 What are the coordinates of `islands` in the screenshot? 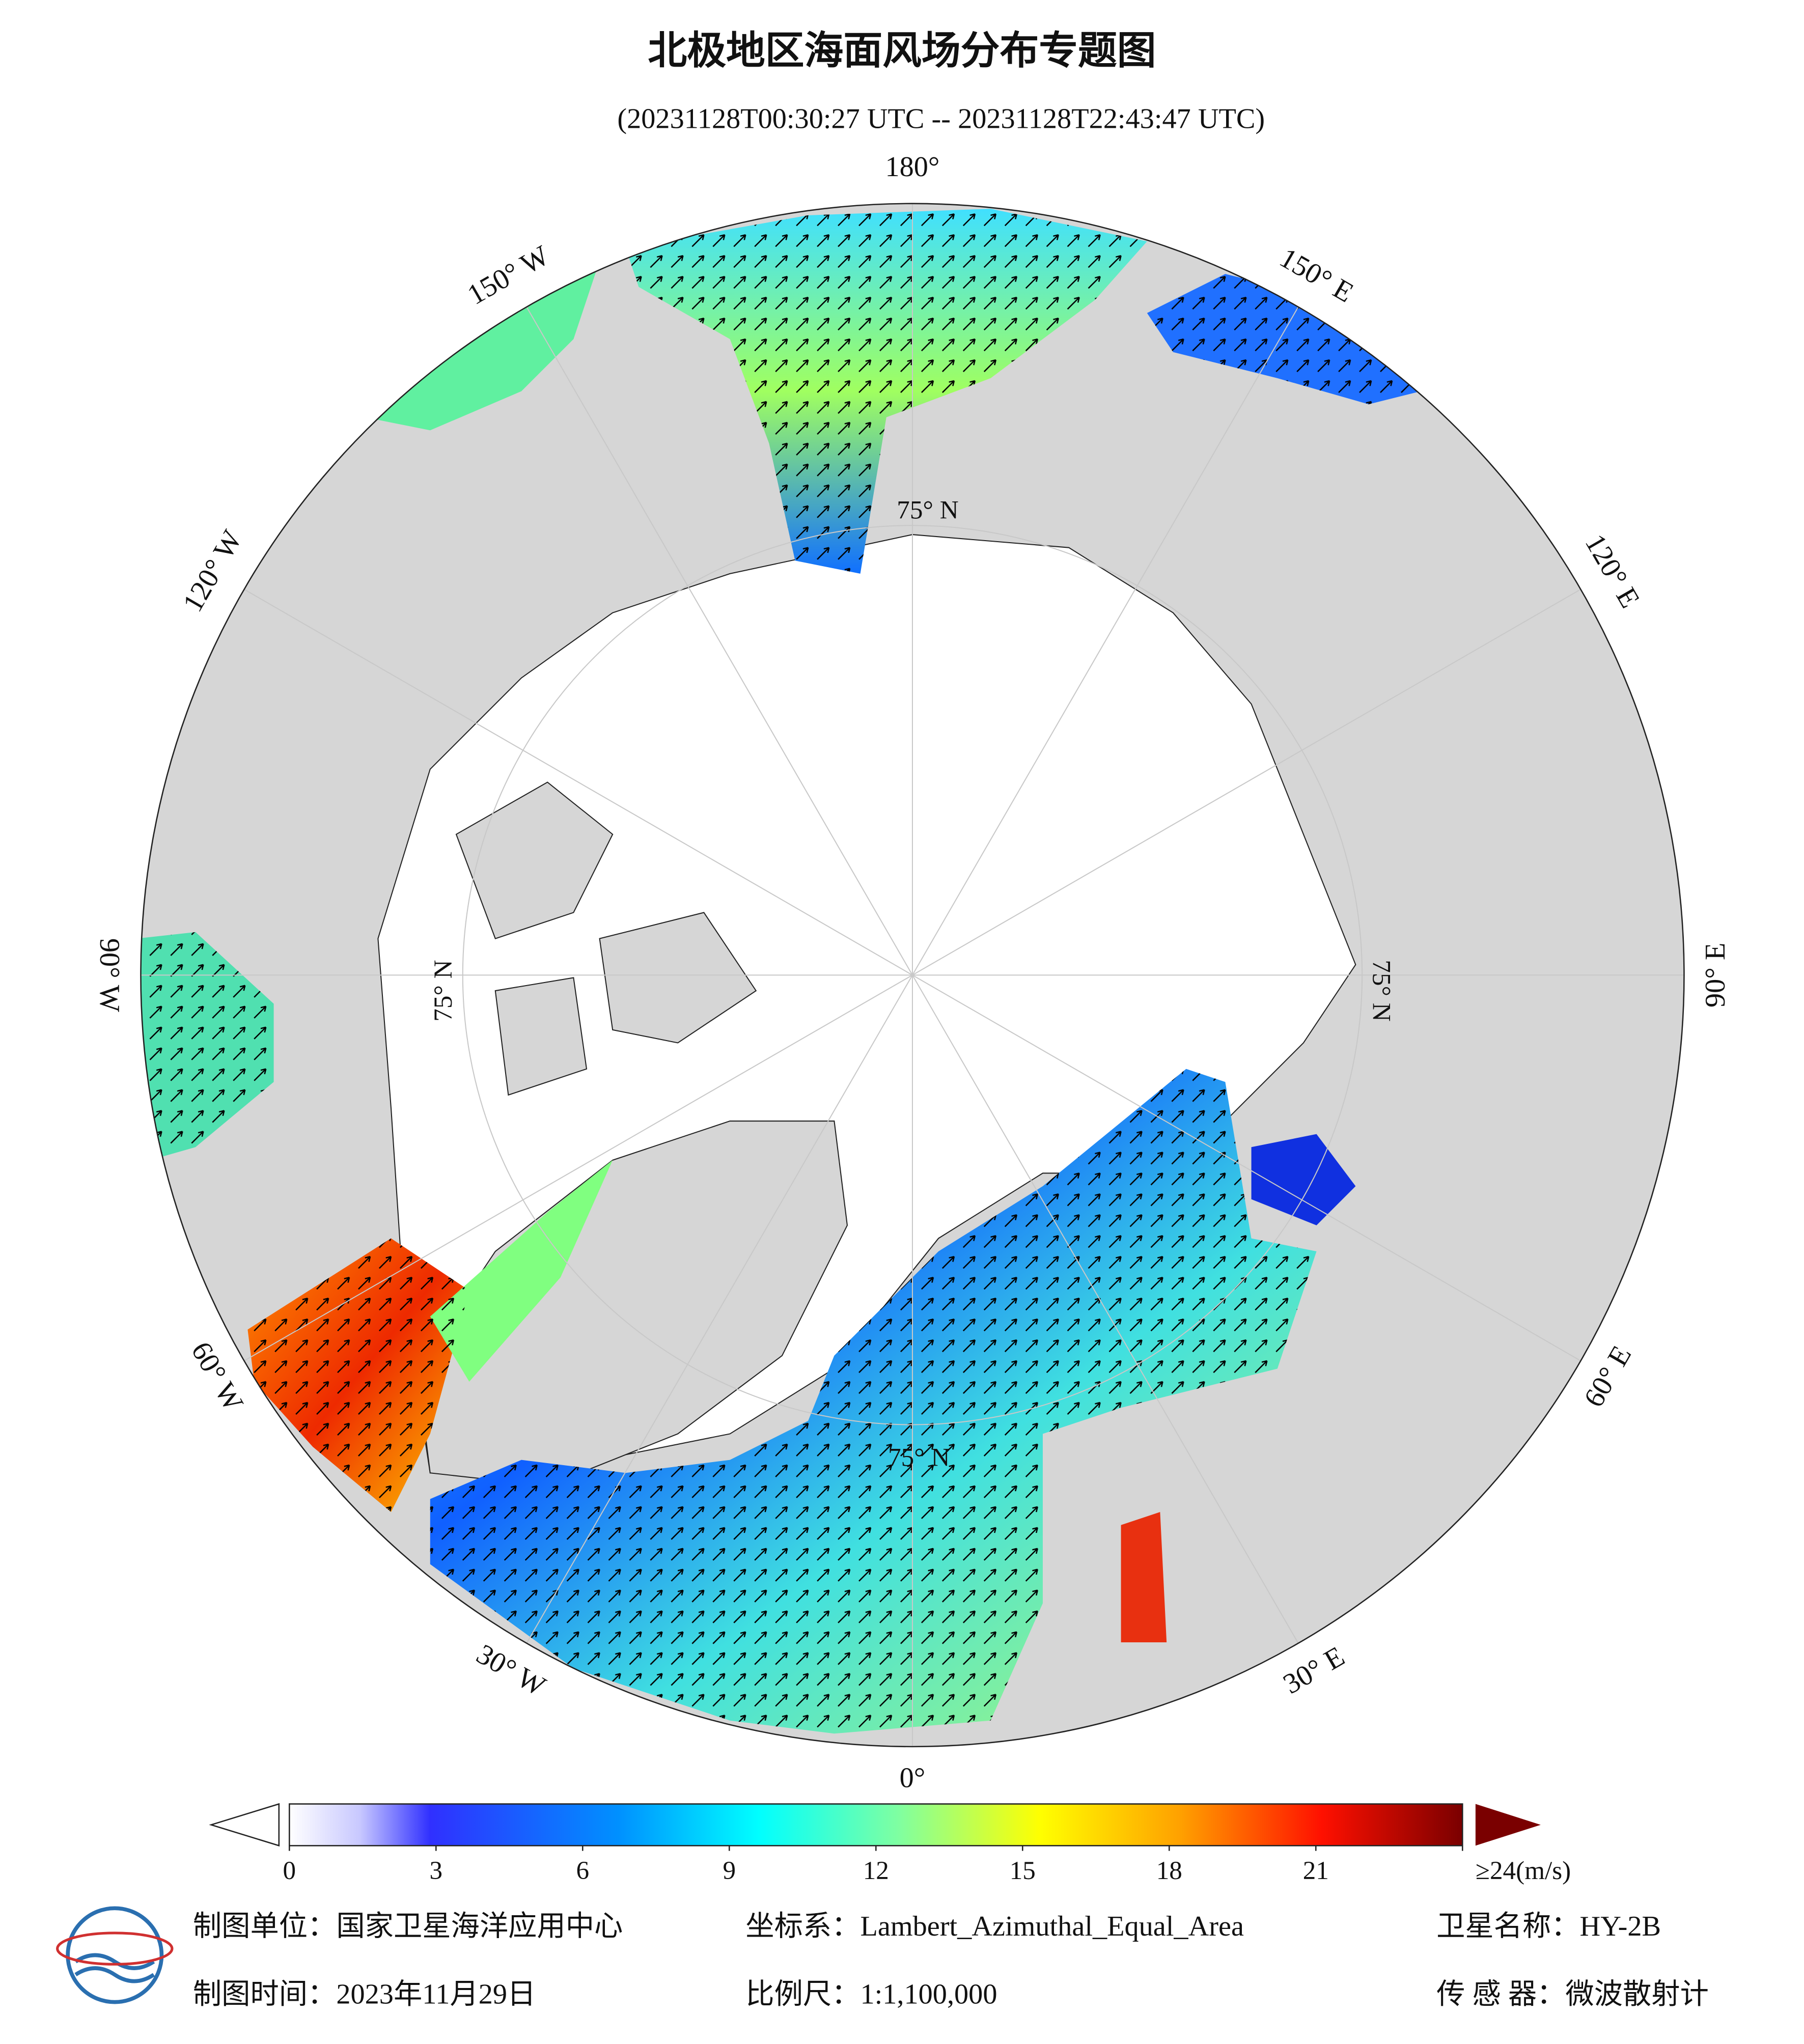 It's located at (606, 938).